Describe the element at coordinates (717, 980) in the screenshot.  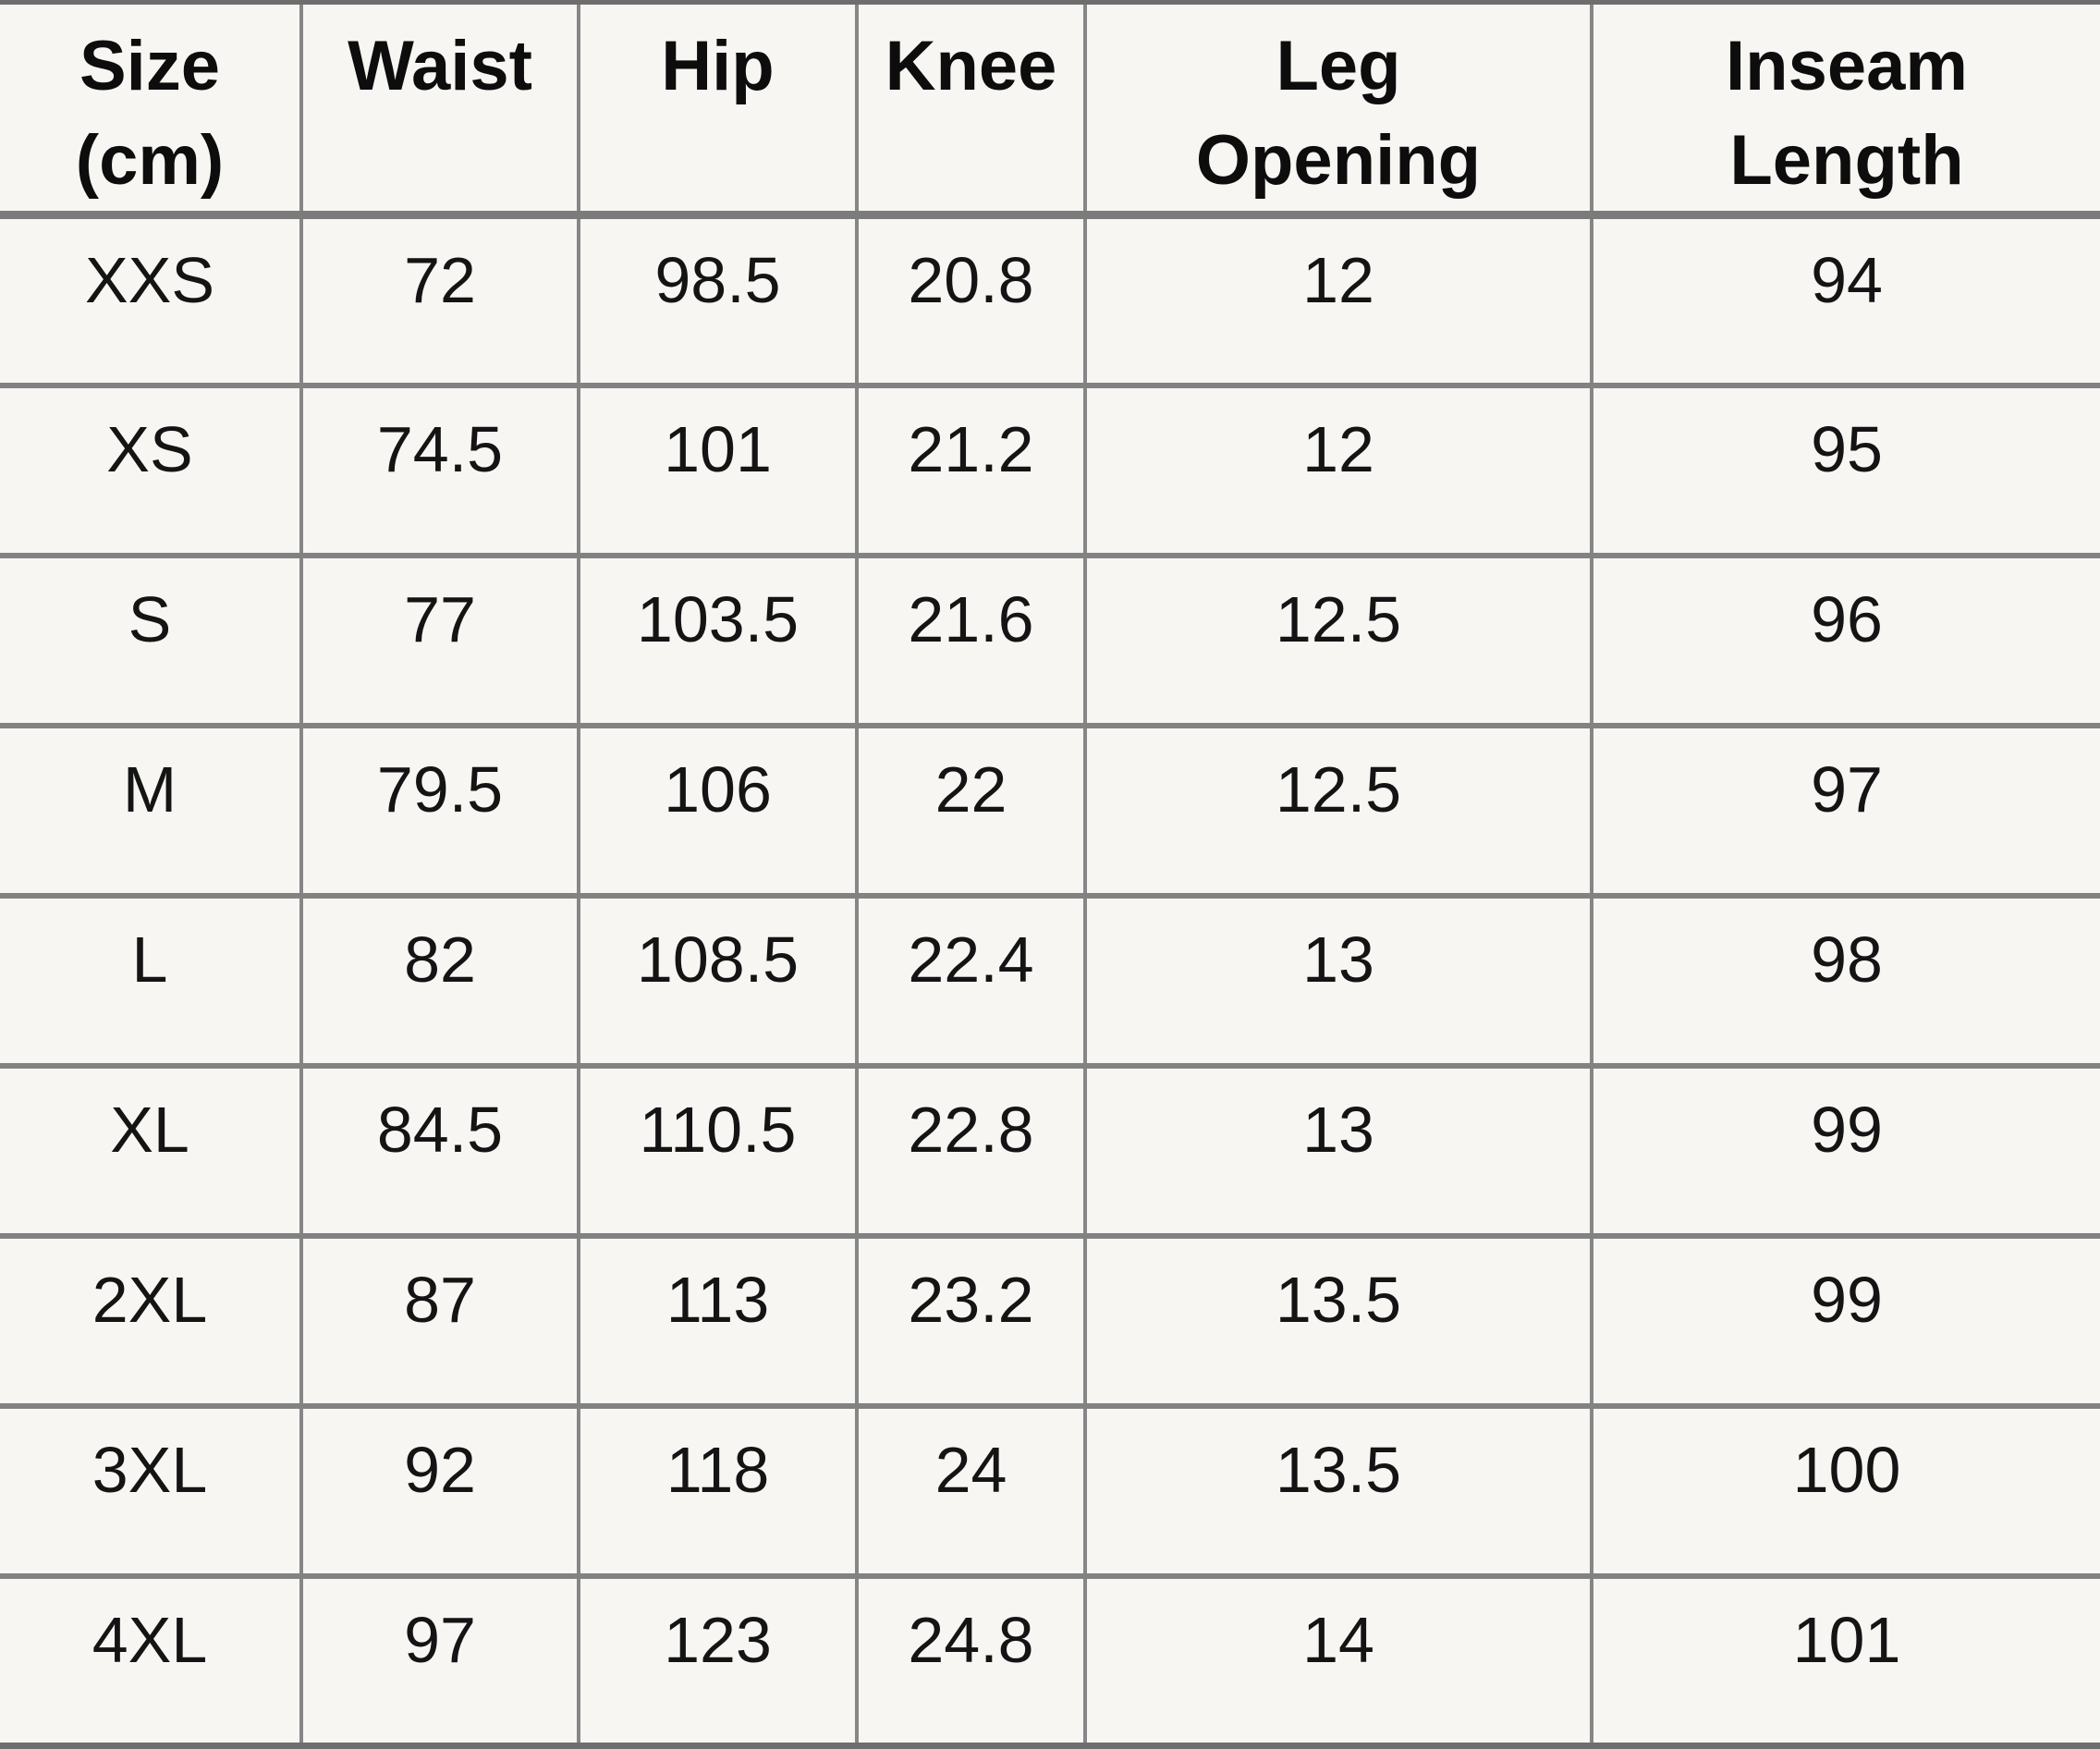
I see `cell-hip: 108.5` at that location.